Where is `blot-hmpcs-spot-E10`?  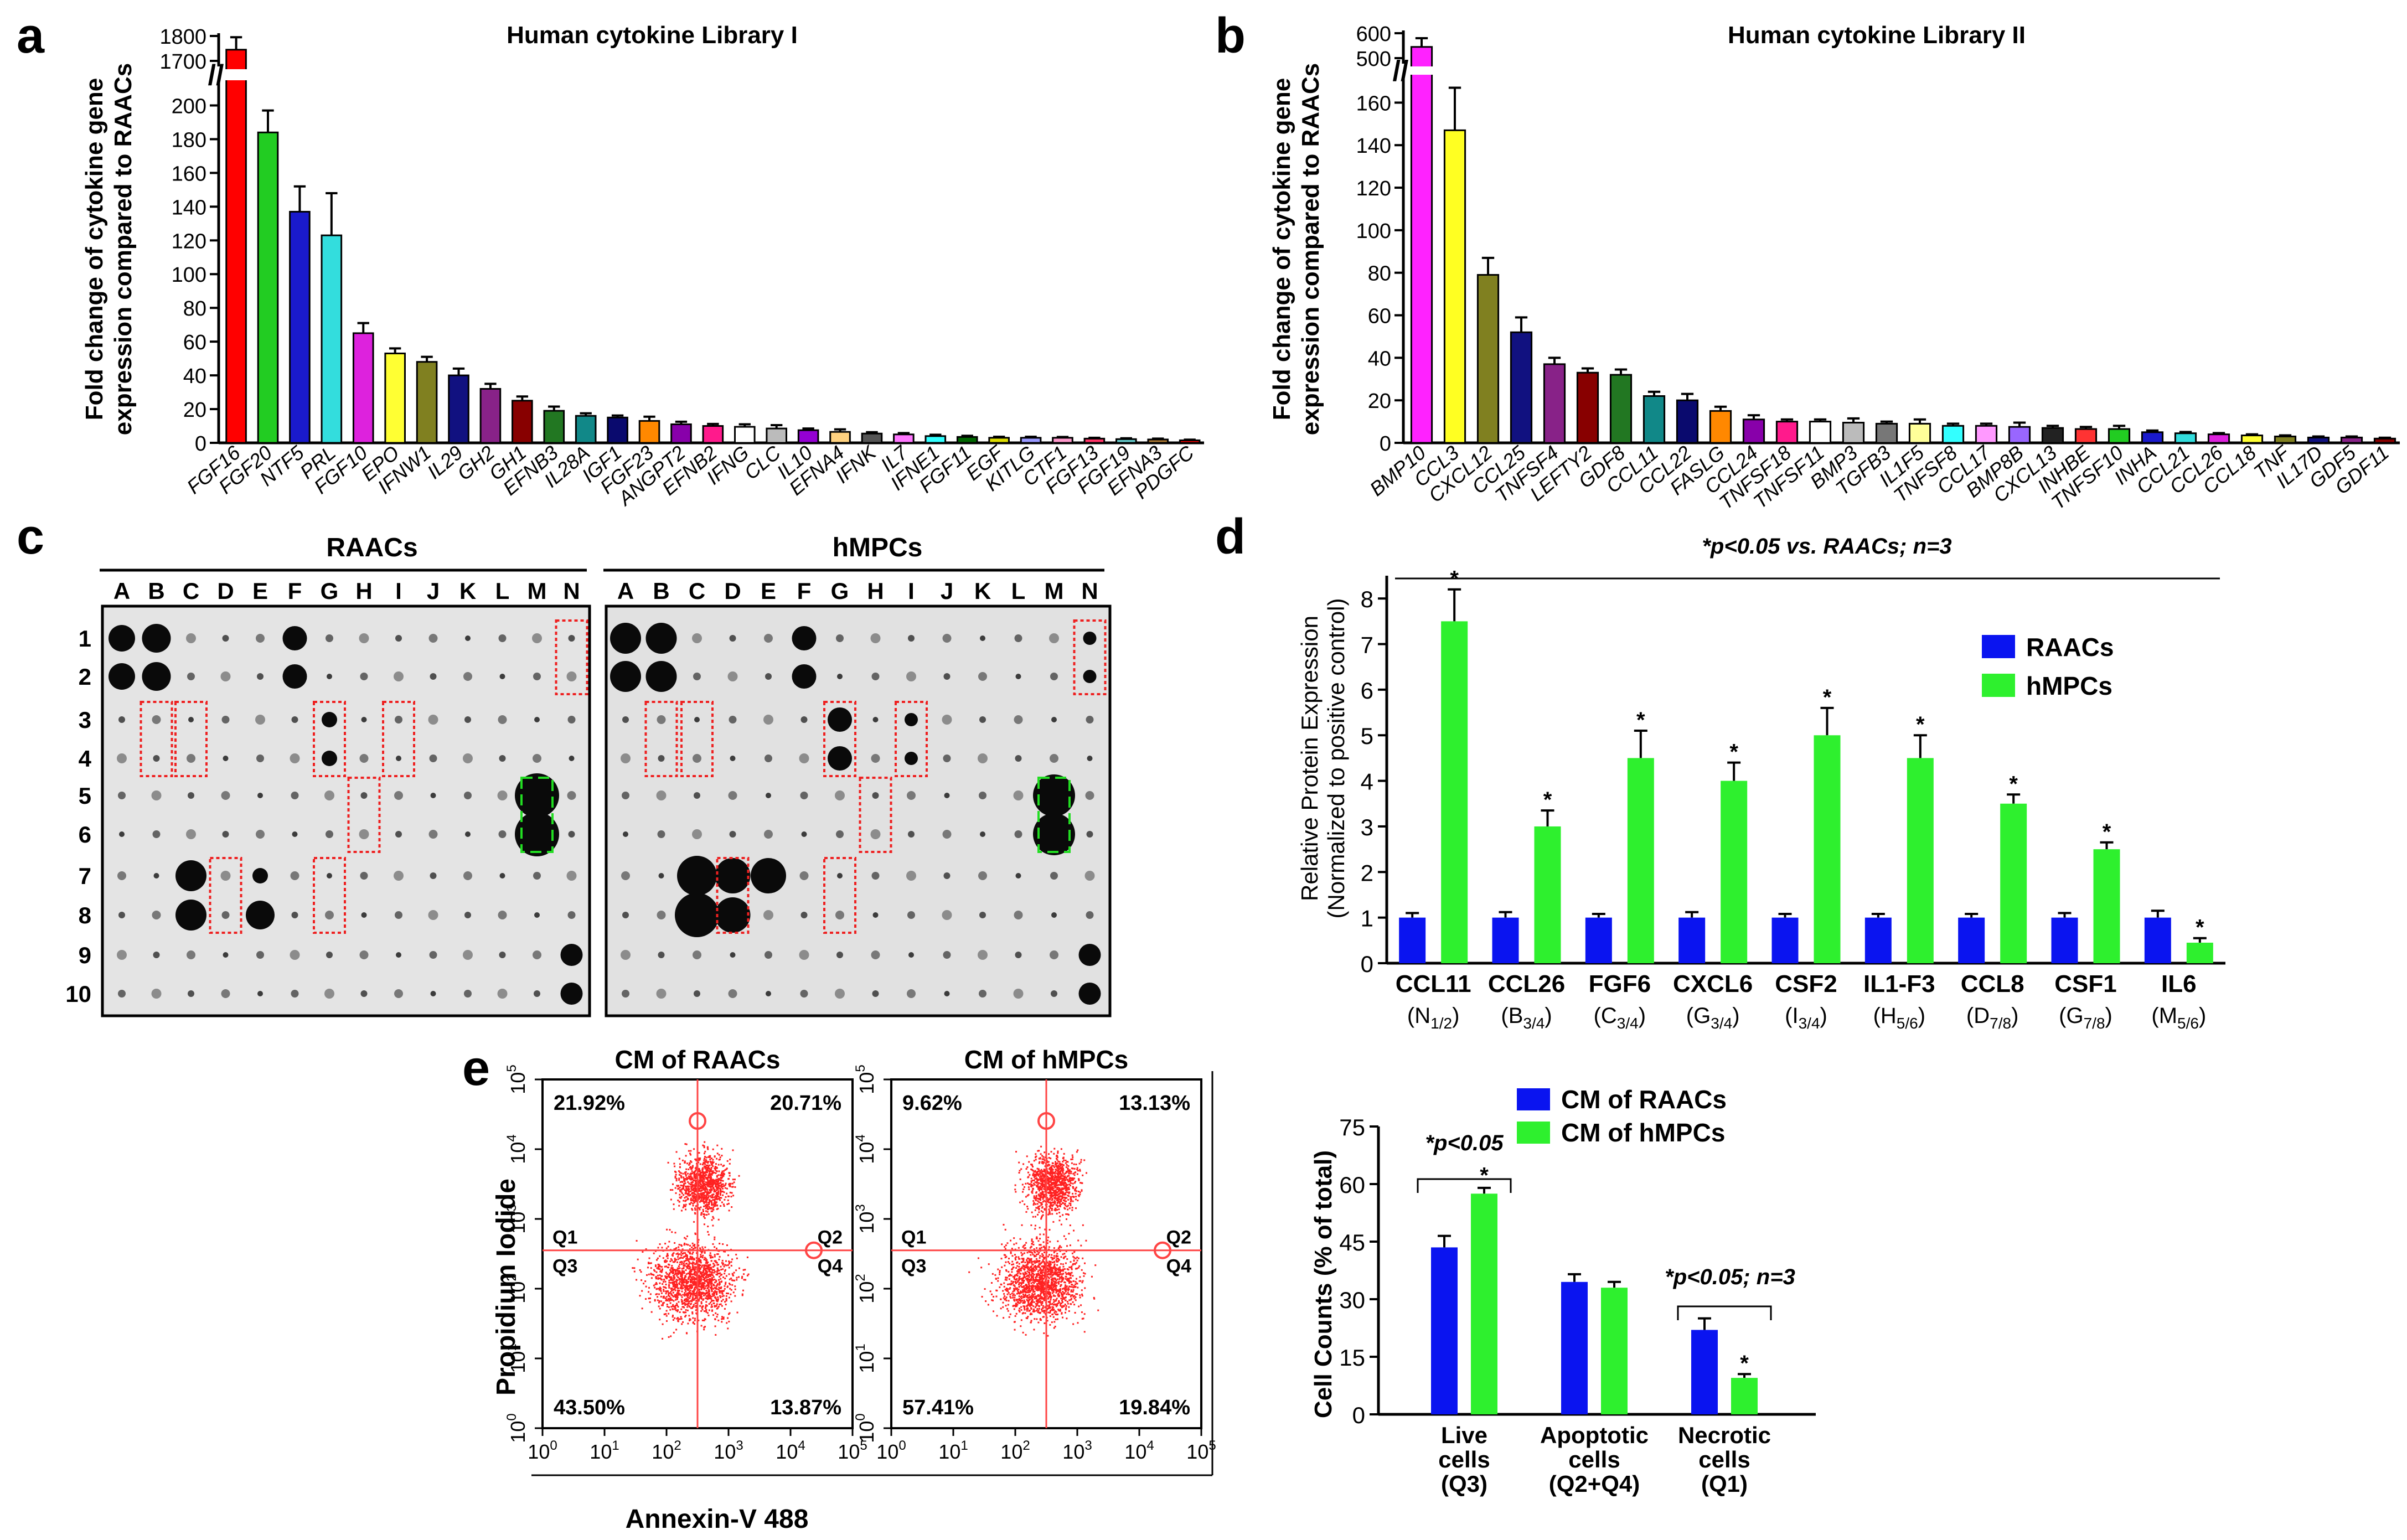
blot-hmpcs-spot-E10 is located at coordinates (768, 993).